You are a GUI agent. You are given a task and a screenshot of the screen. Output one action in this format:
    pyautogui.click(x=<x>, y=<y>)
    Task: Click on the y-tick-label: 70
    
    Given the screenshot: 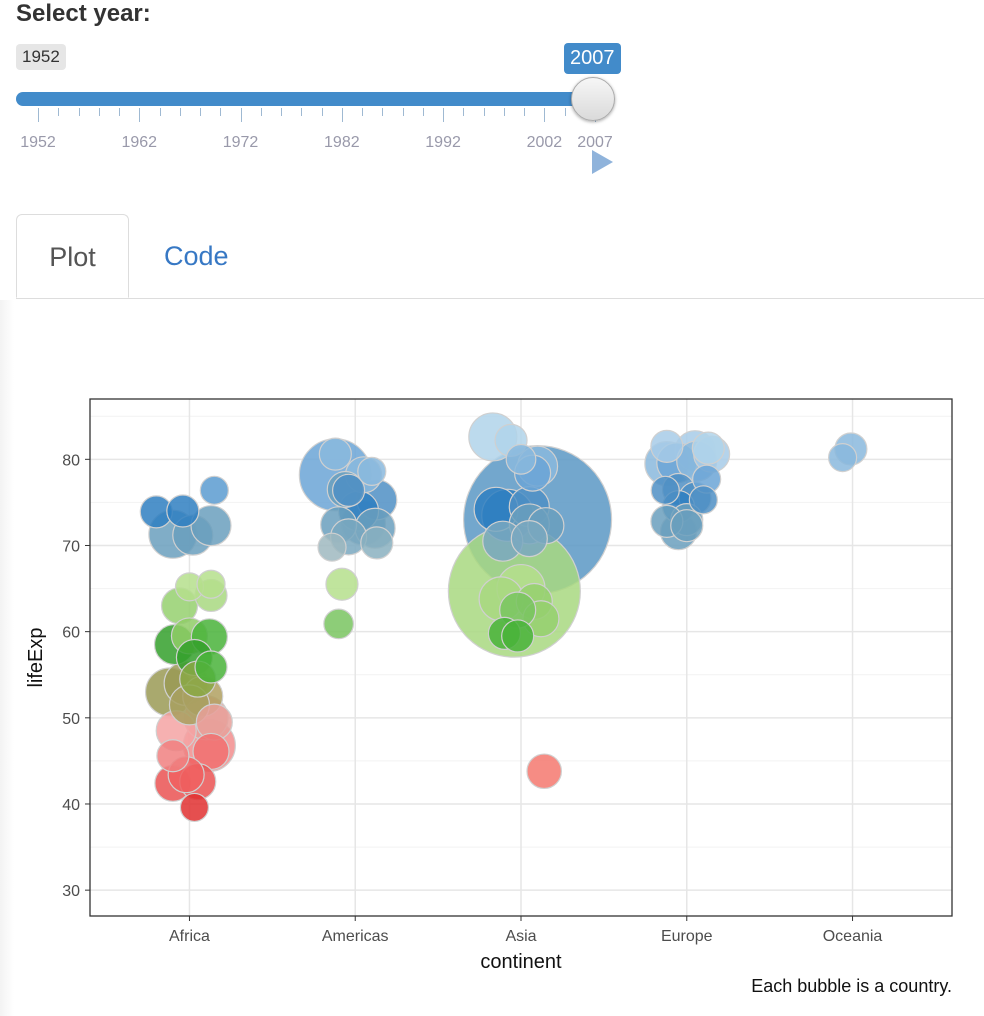 What is the action you would take?
    pyautogui.click(x=71, y=546)
    